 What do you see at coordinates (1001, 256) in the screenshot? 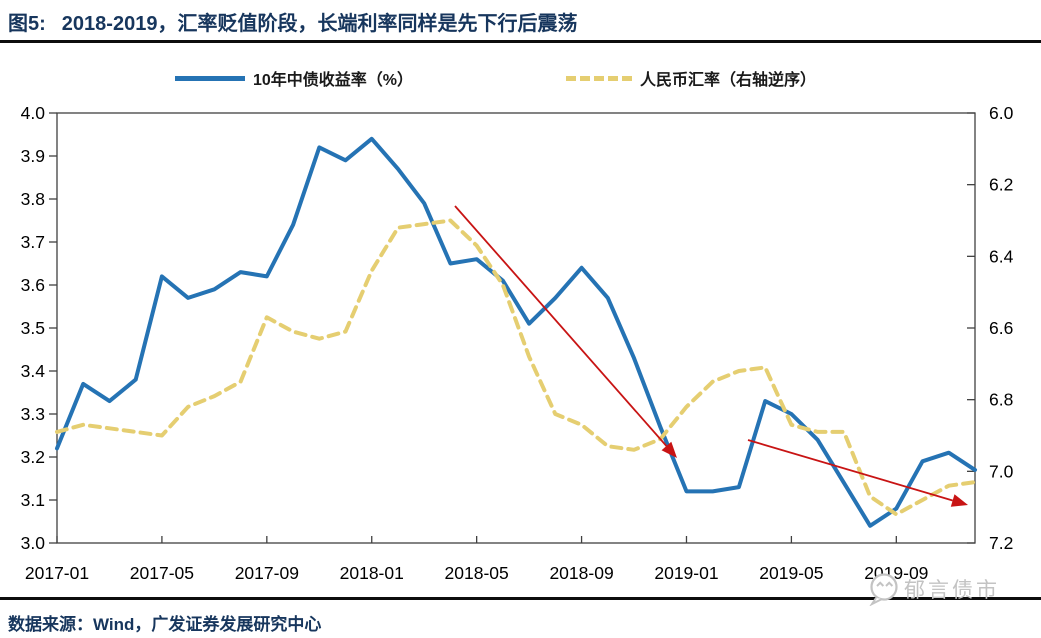
I see `right-axis-label: 6.4` at bounding box center [1001, 256].